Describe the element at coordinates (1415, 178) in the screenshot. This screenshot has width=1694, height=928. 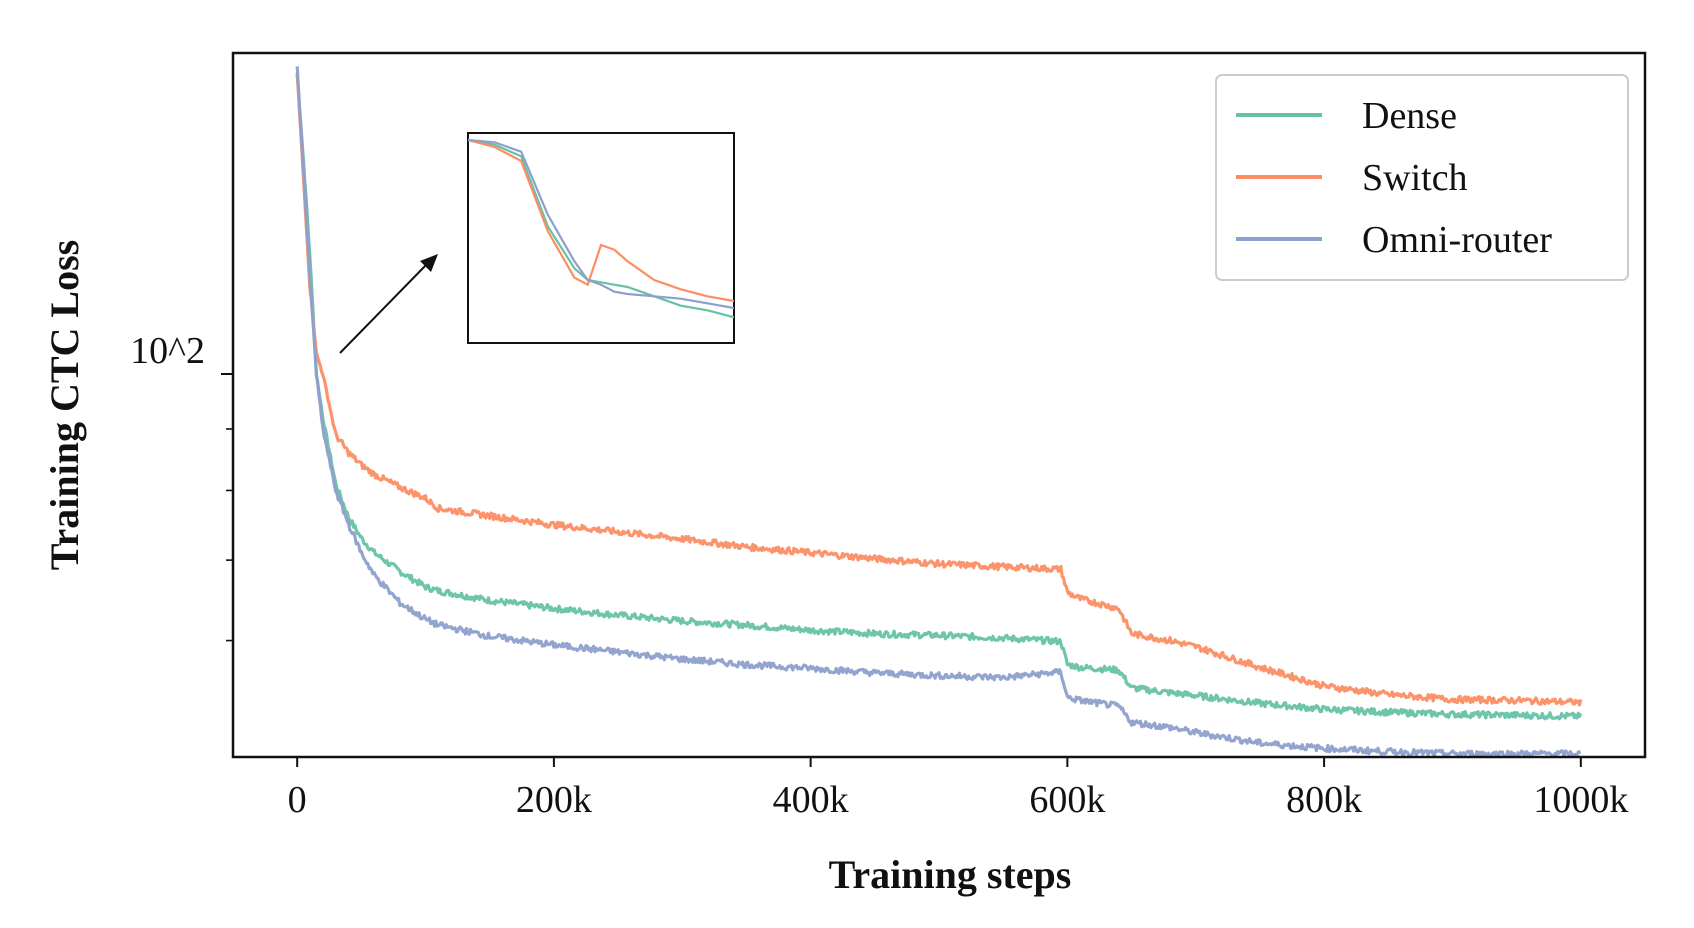
I see `legend-label: Switch` at that location.